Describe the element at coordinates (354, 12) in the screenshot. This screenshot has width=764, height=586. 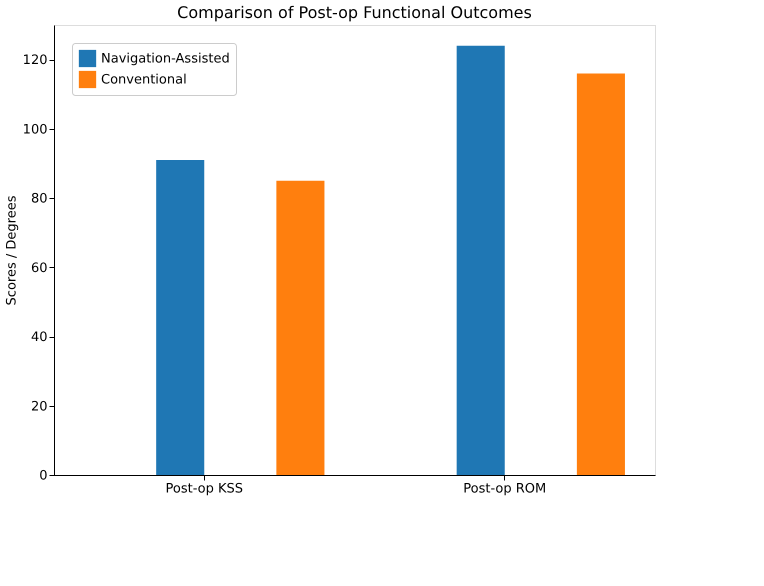
I see `chart-title: Comparison of Post-op Functional Outcomes` at that location.